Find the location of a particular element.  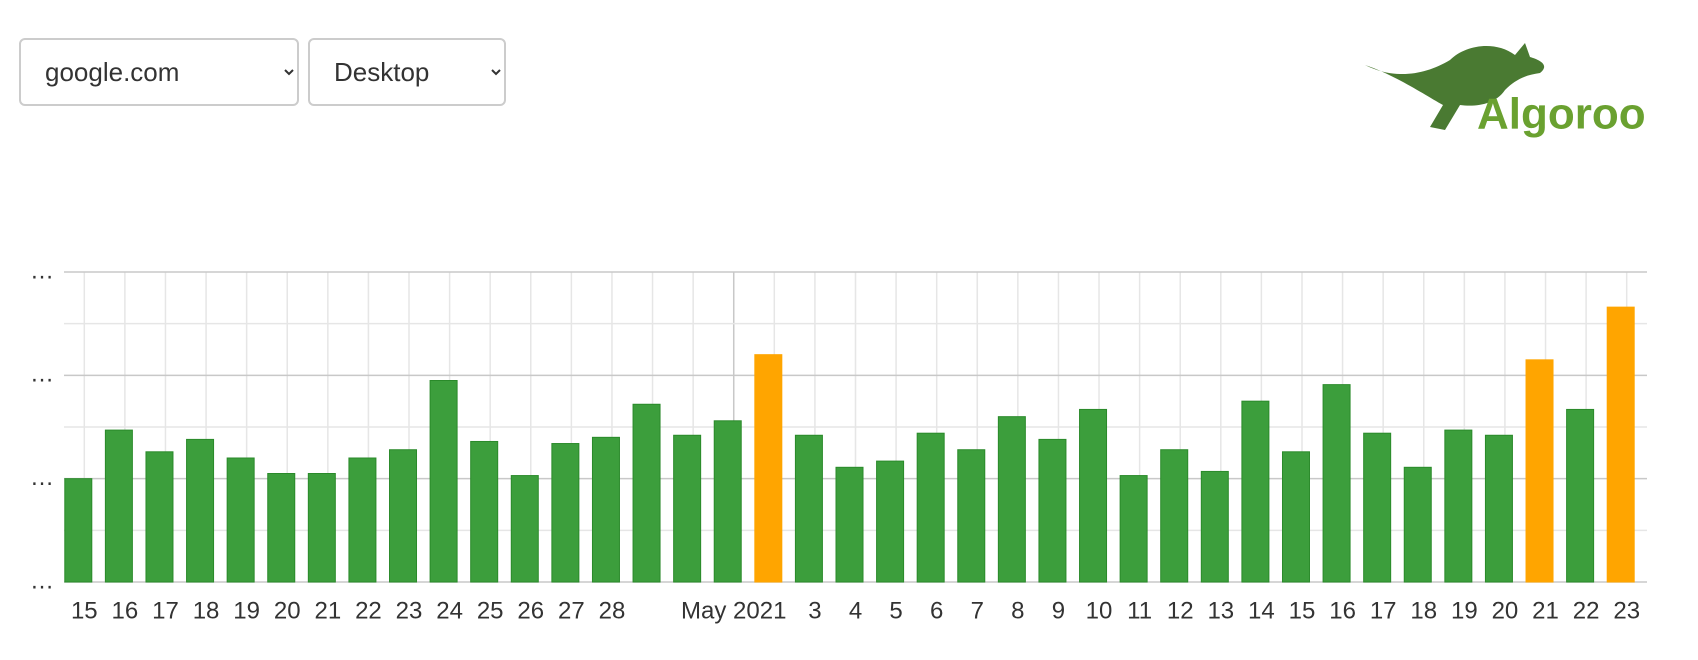

x-tick-label: 9 is located at coordinates (1058, 610).